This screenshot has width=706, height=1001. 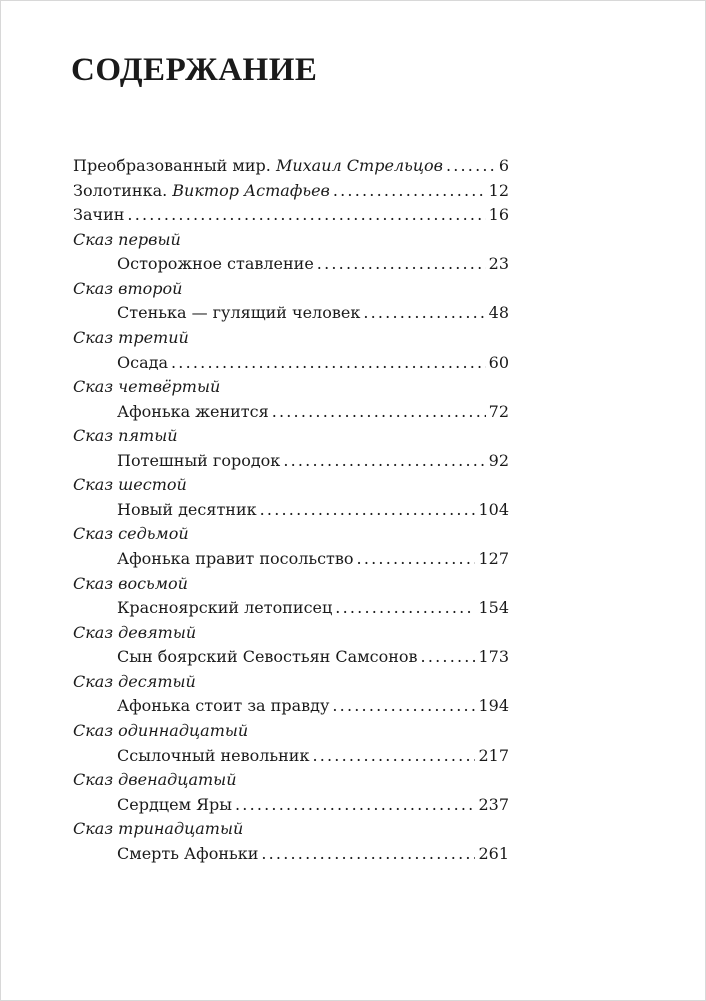 What do you see at coordinates (215, 264) in the screenshot?
I see `entry-title: Осторожное ставление` at bounding box center [215, 264].